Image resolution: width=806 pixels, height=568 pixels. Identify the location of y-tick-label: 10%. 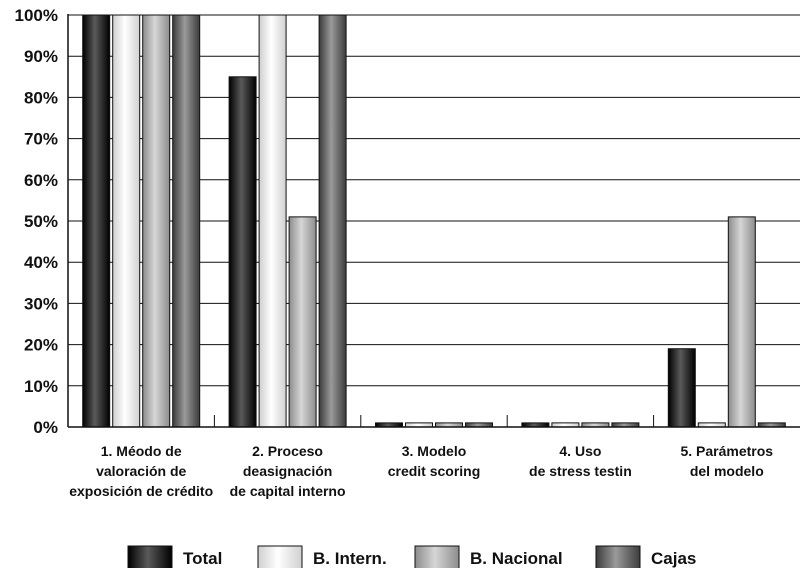
(41, 386).